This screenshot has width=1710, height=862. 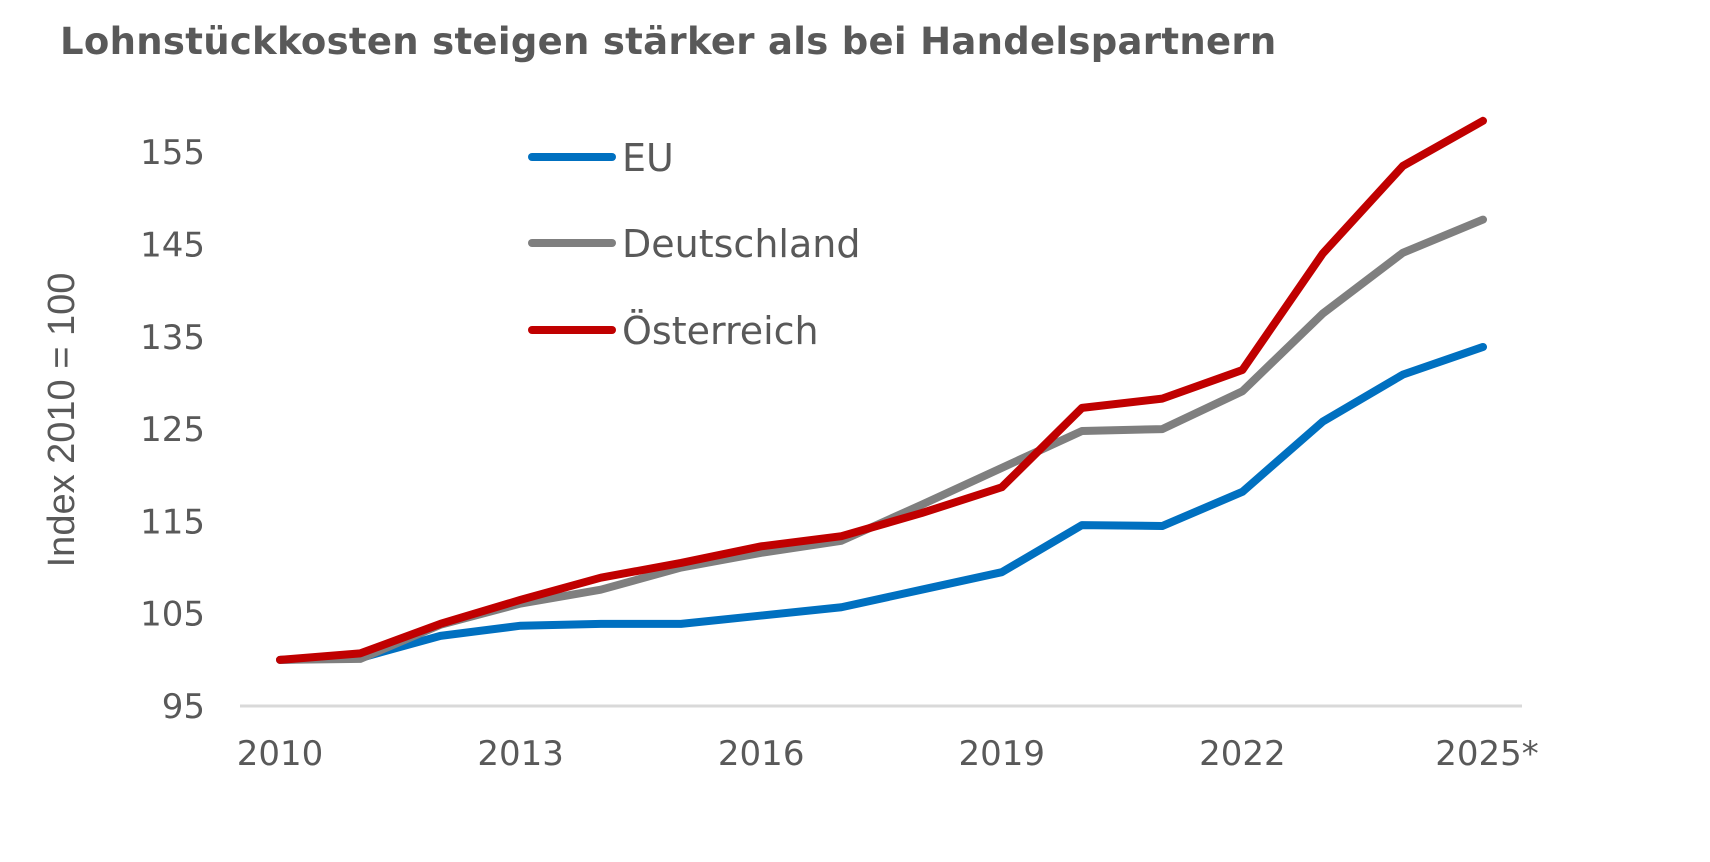 I want to click on x-tick-label: 2022, so click(x=1242, y=754).